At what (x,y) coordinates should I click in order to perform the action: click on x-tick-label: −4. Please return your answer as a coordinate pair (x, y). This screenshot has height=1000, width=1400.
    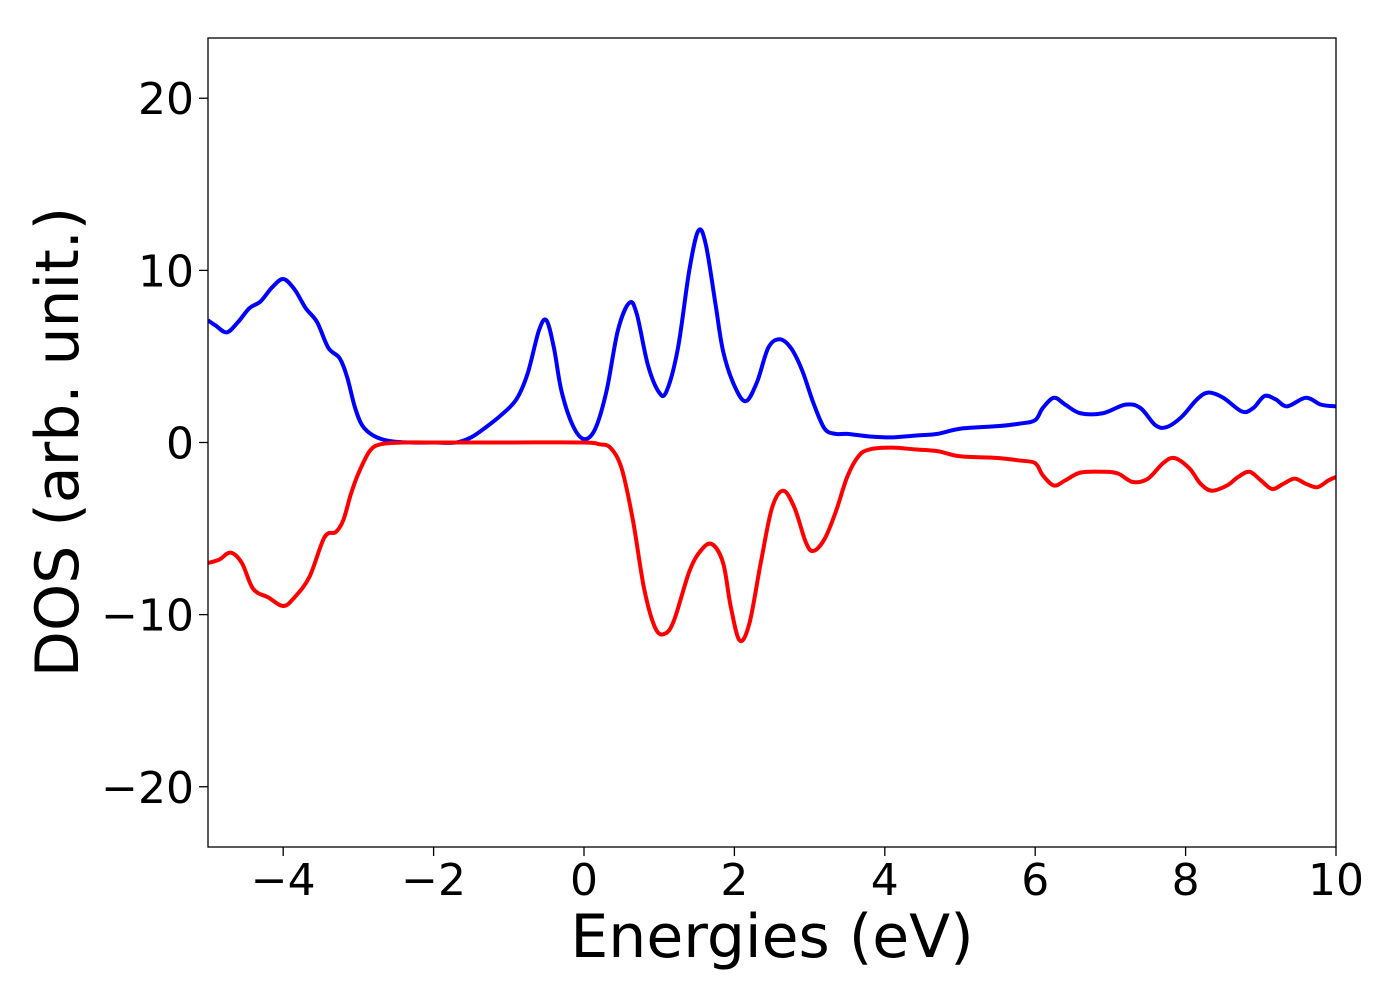
    Looking at the image, I should click on (283, 880).